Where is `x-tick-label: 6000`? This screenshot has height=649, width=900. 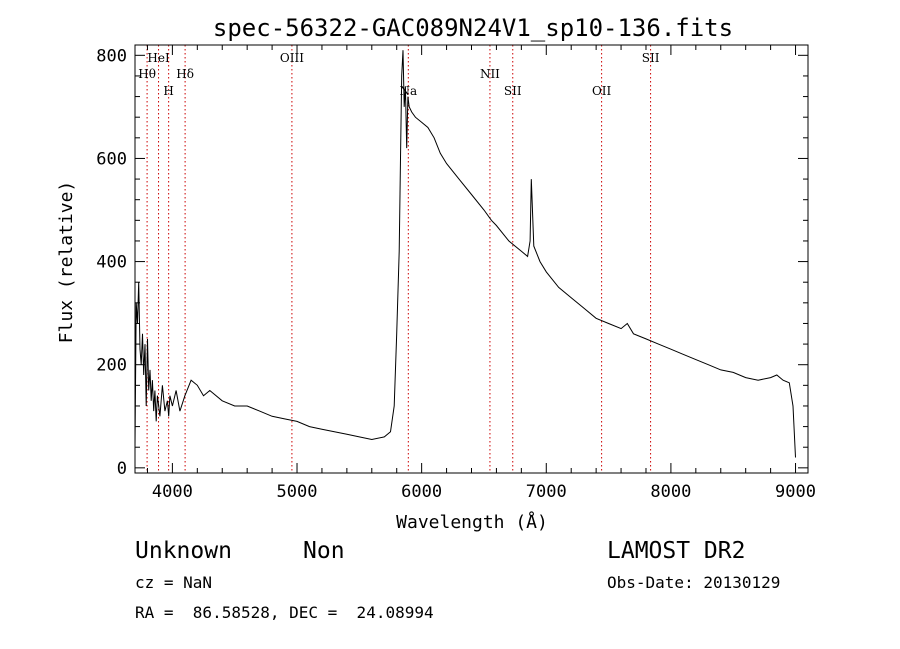
x-tick-label: 6000 is located at coordinates (421, 492).